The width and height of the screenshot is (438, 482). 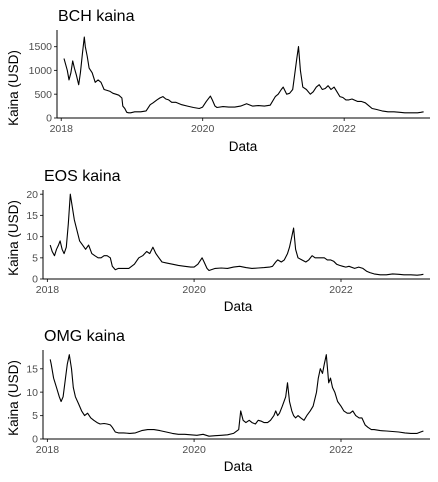 I want to click on y-ticks: 0 5 10 15 20, so click(x=34, y=237).